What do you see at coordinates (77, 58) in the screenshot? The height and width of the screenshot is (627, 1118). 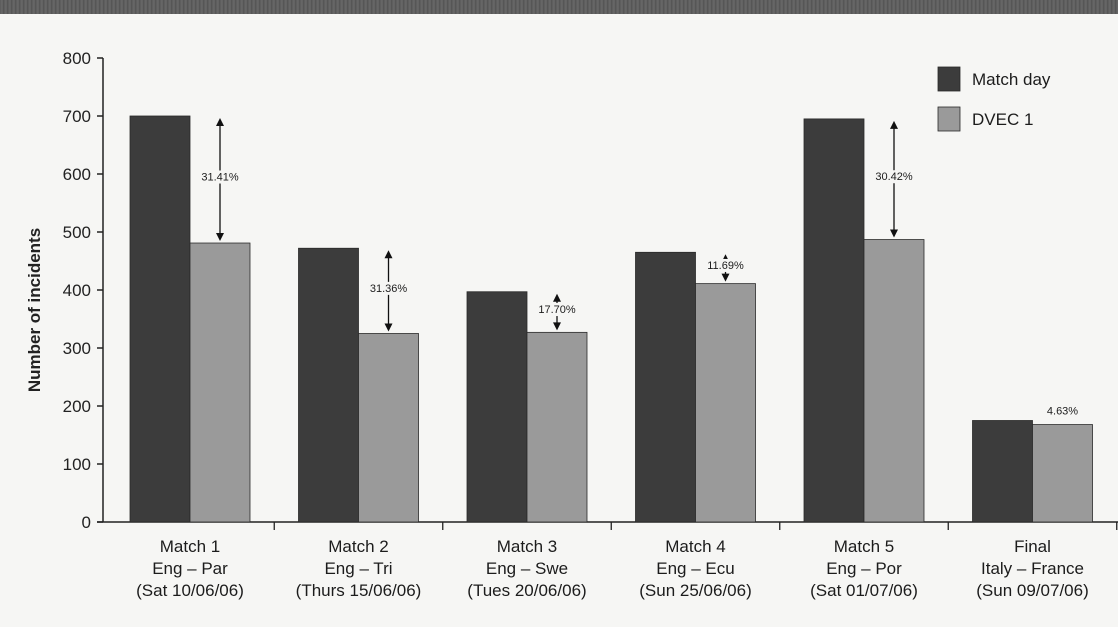 I see `y-tick-label: 800` at bounding box center [77, 58].